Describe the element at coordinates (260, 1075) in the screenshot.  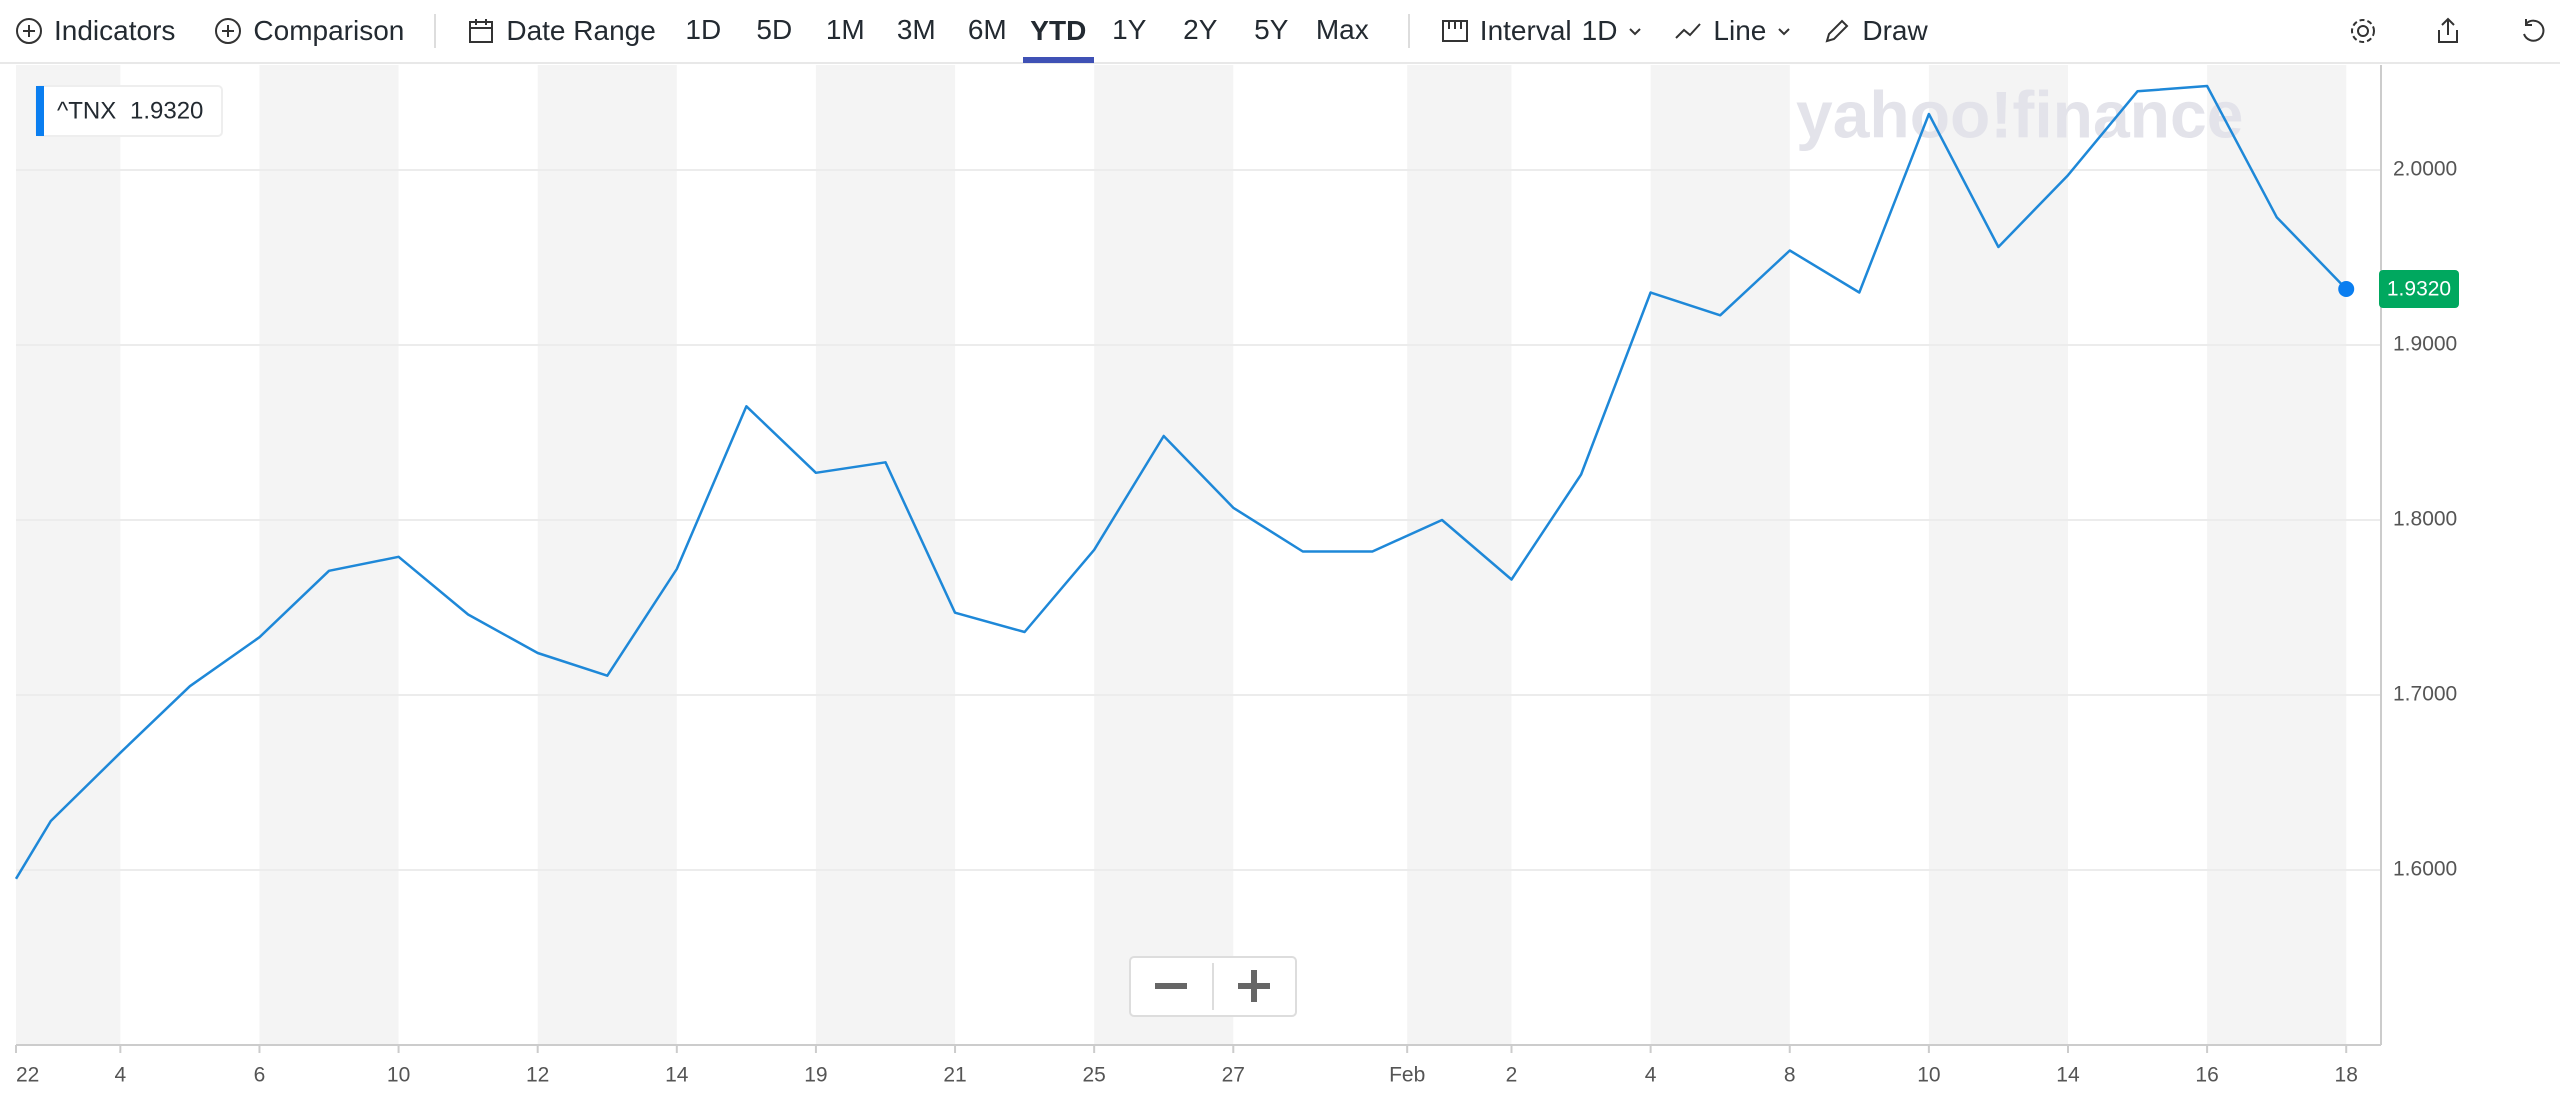
I see `x-tick-label: 6` at that location.